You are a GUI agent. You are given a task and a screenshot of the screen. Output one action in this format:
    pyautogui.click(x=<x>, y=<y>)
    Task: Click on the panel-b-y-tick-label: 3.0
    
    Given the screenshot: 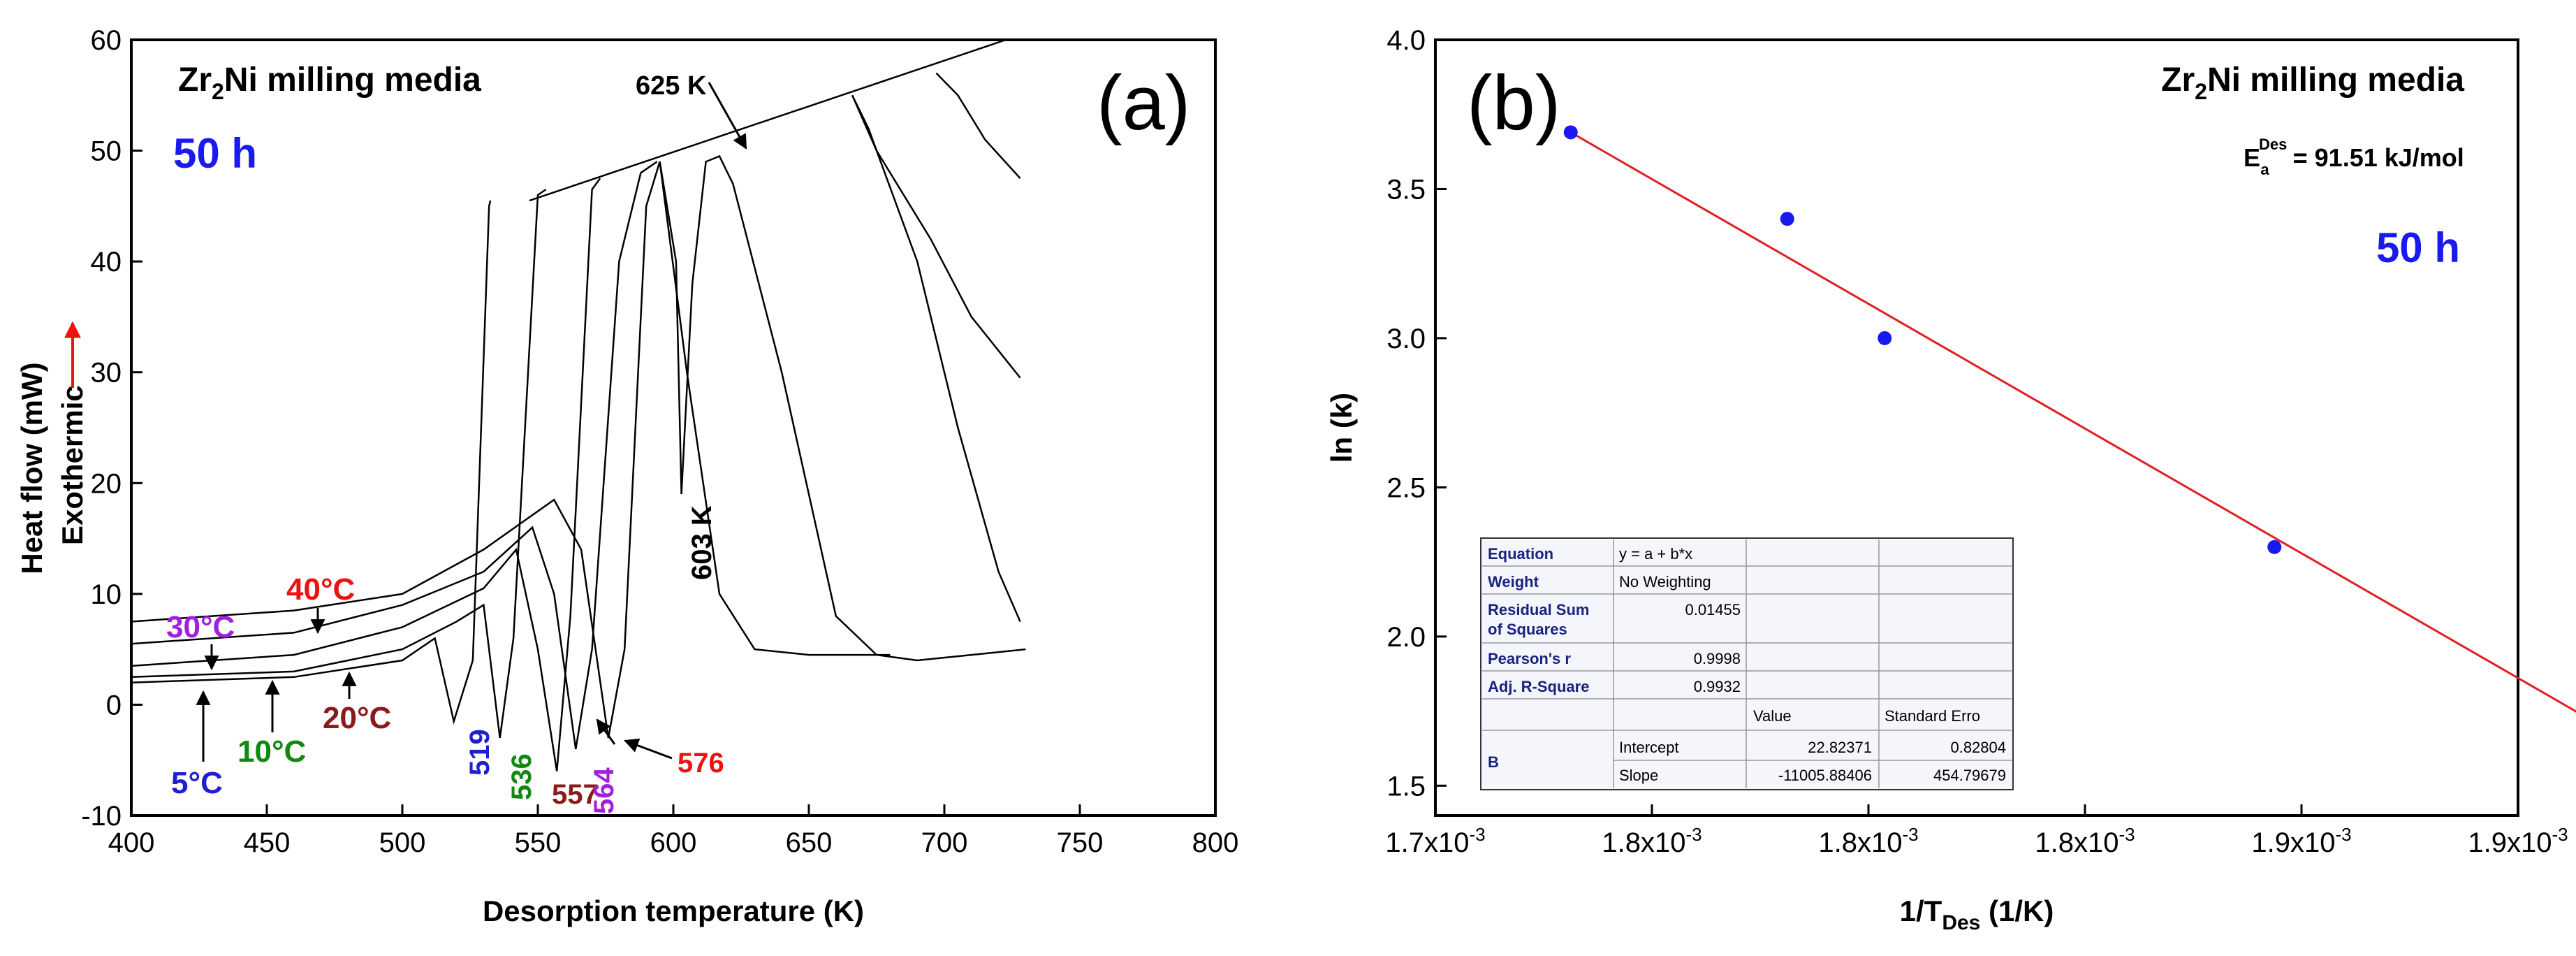 What is the action you would take?
    pyautogui.click(x=1406, y=339)
    